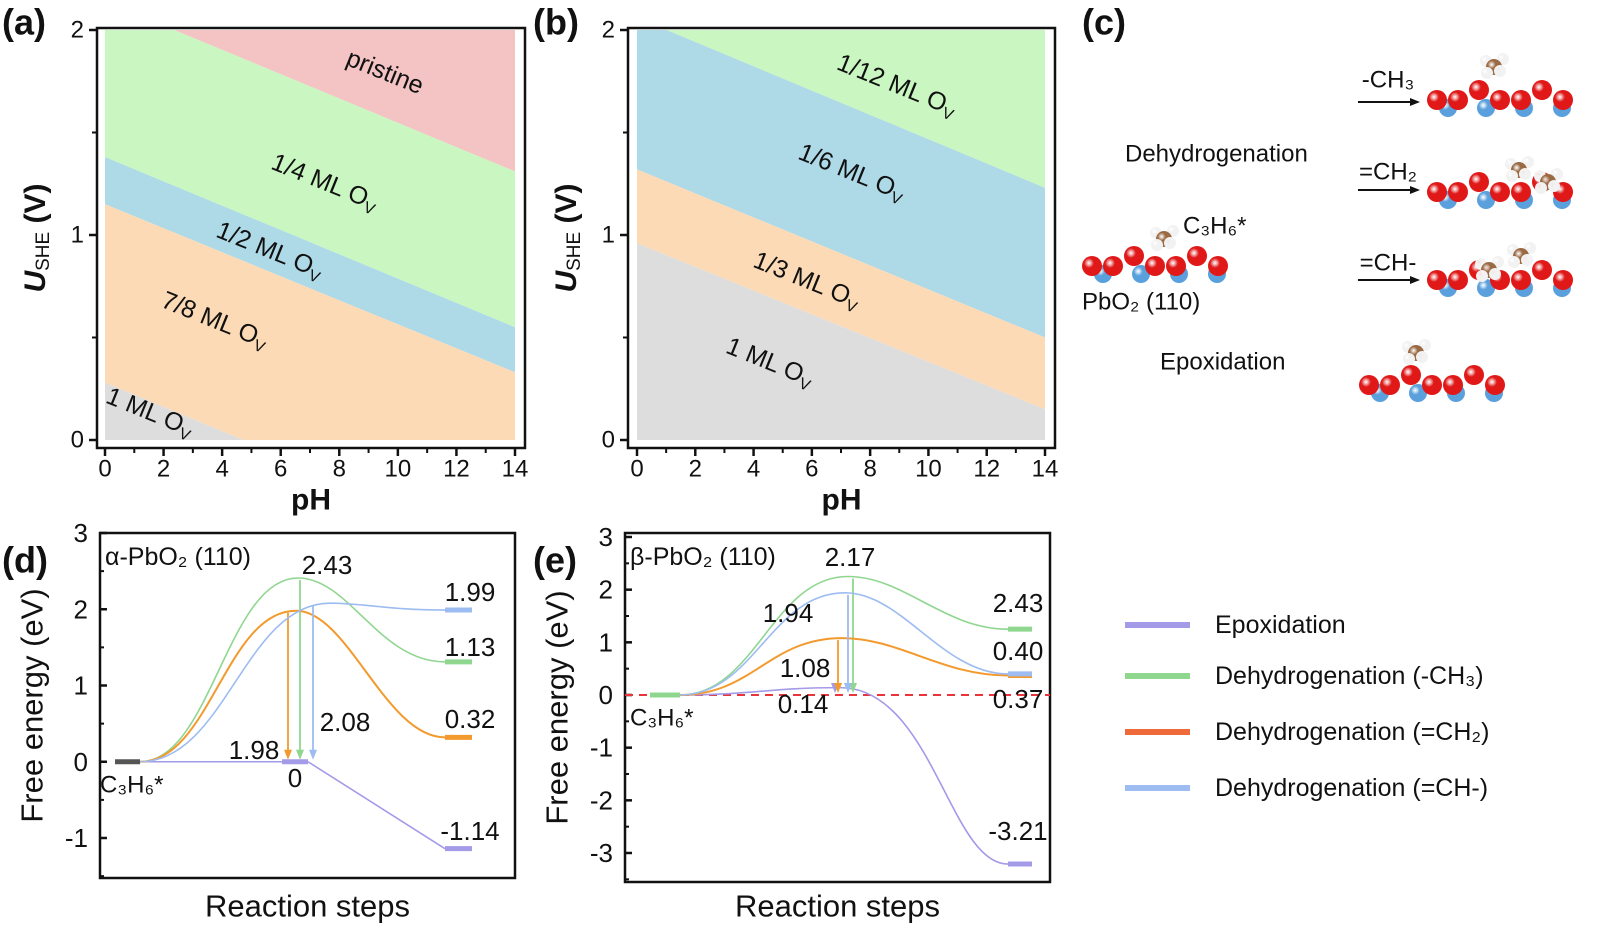 The image size is (1600, 942). Describe the element at coordinates (601, 853) in the screenshot. I see `y-tick-label: -3` at that location.